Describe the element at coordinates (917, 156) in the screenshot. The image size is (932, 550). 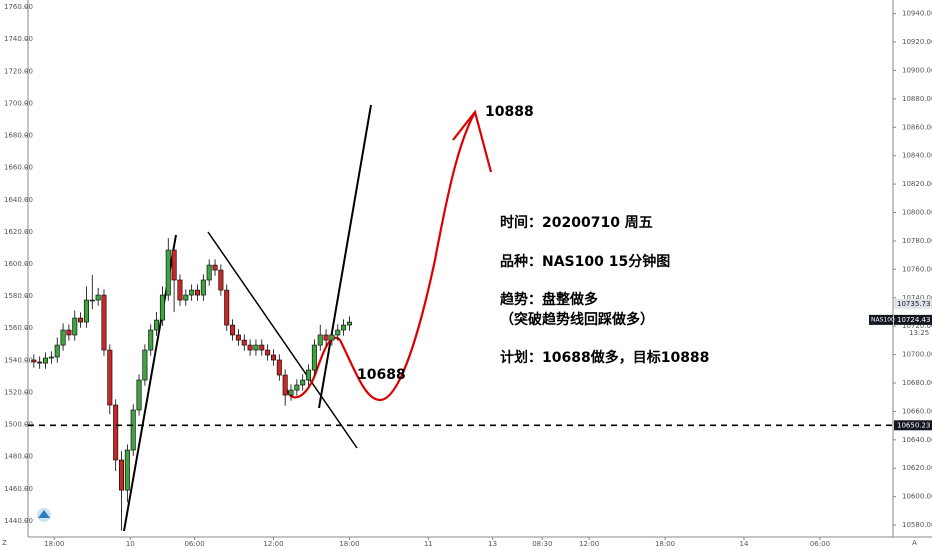
I see `y2-tick-label: 10840.00` at that location.